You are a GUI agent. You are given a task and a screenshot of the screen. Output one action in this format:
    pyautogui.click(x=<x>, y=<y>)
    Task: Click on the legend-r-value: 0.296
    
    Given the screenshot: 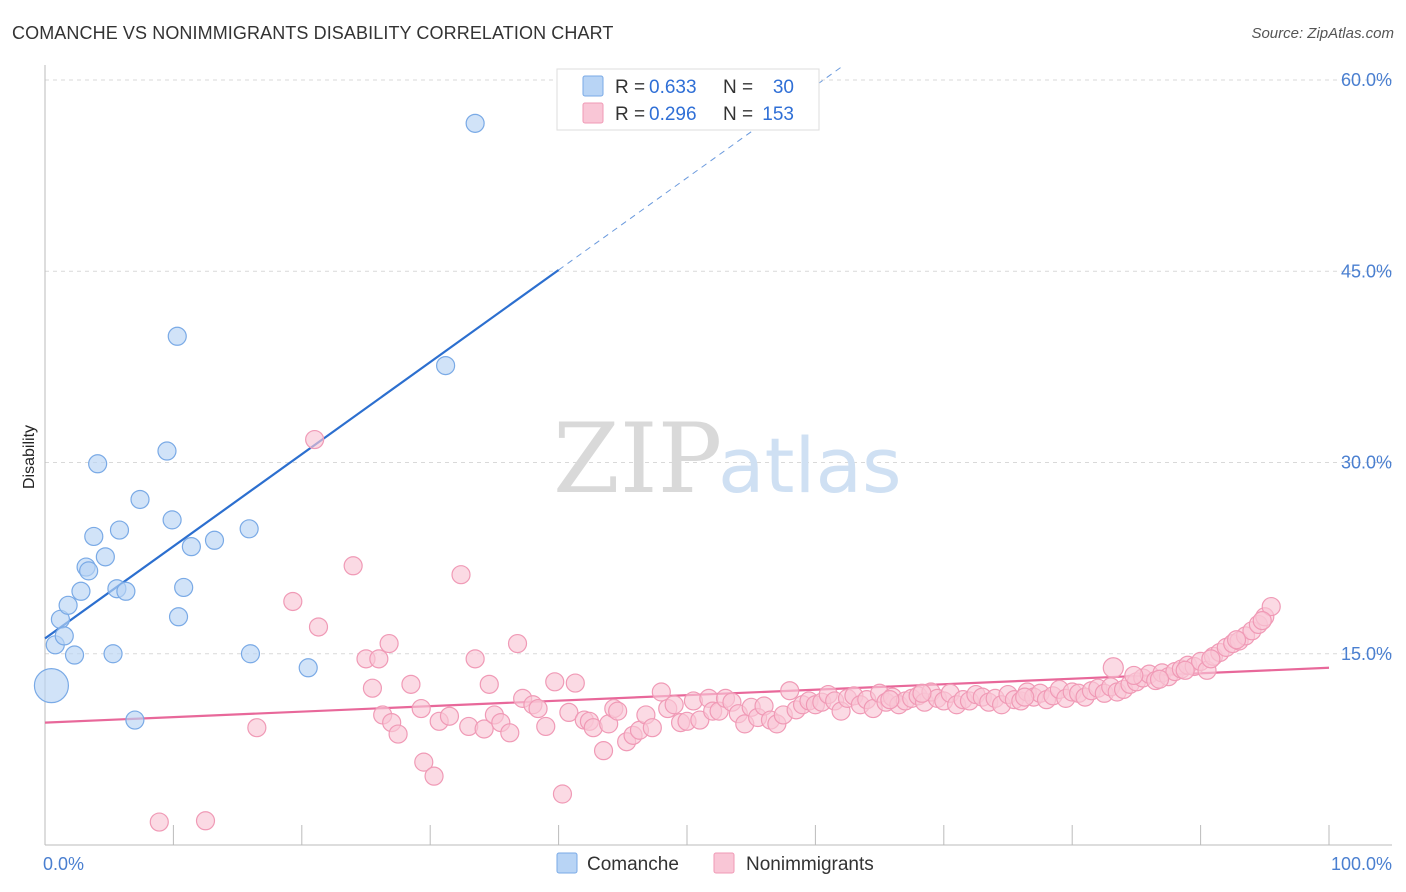 What is the action you would take?
    pyautogui.click(x=673, y=114)
    